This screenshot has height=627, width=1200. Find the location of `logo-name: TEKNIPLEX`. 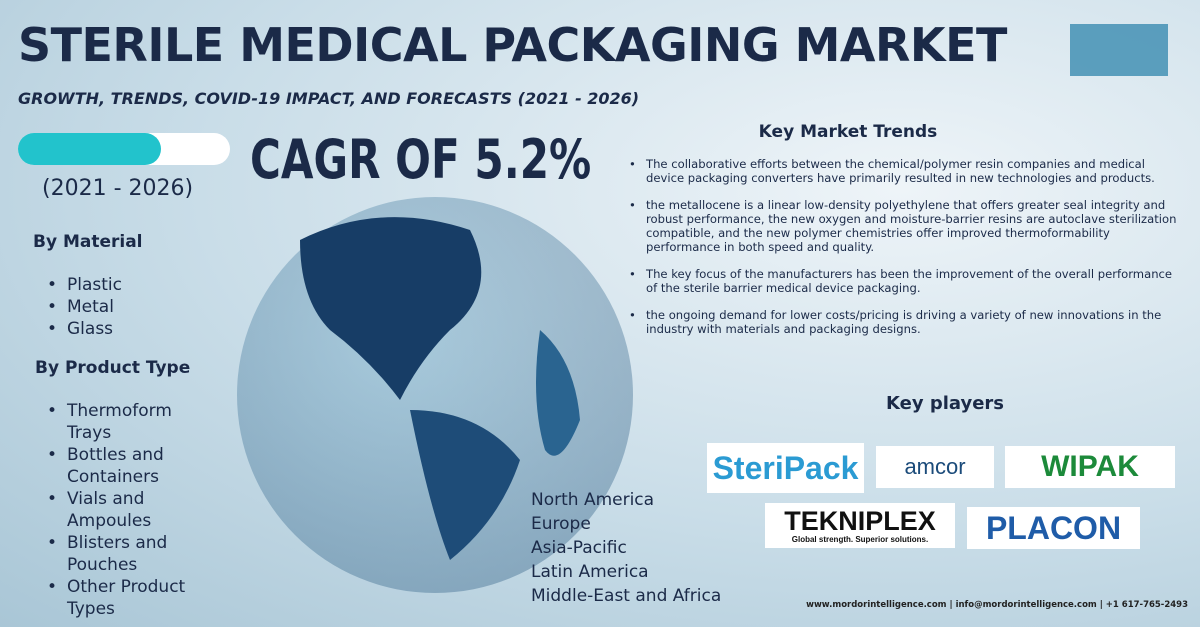

logo-name: TEKNIPLEX is located at coordinates (860, 521).